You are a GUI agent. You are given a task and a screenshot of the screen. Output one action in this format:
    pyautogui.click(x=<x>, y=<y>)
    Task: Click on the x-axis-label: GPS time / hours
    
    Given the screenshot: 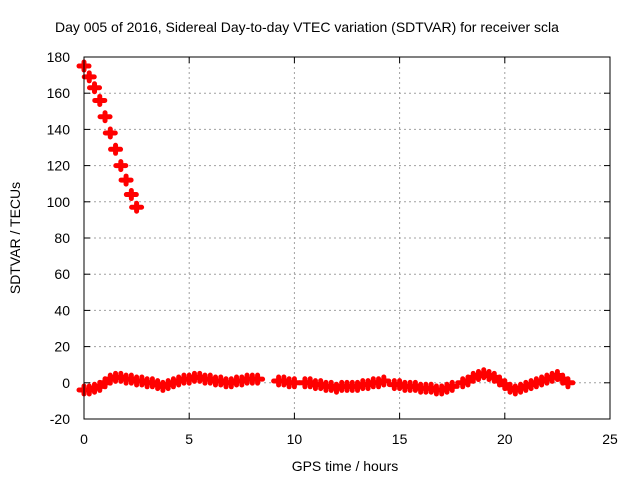 What is the action you would take?
    pyautogui.click(x=345, y=466)
    